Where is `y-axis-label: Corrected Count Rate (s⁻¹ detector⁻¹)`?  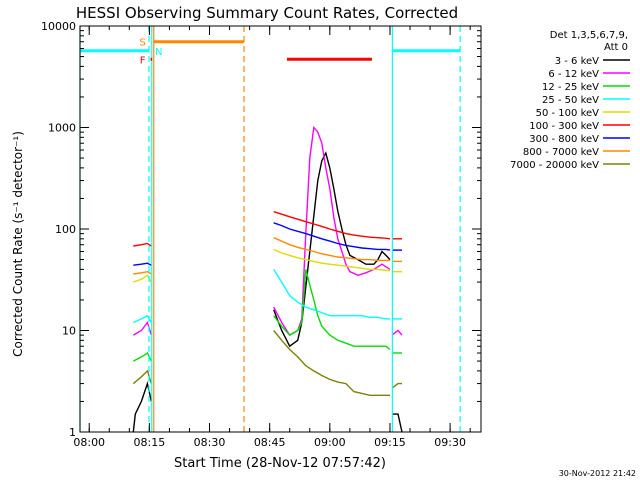
y-axis-label: Corrected Count Rate (s⁻¹ detector⁻¹) is located at coordinates (18, 244).